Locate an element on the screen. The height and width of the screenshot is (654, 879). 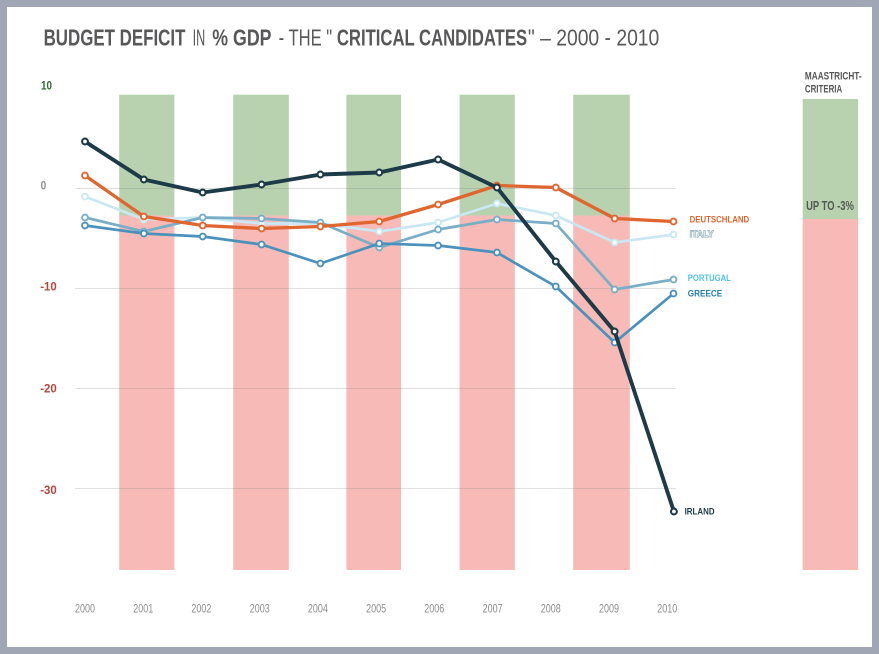
svg-text: 2009 is located at coordinates (609, 608).